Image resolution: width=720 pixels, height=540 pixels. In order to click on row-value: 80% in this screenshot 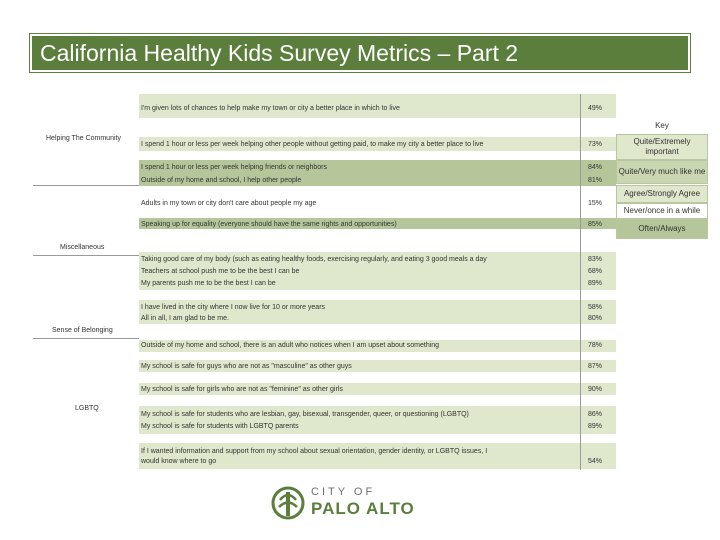, I will do `click(595, 318)`.